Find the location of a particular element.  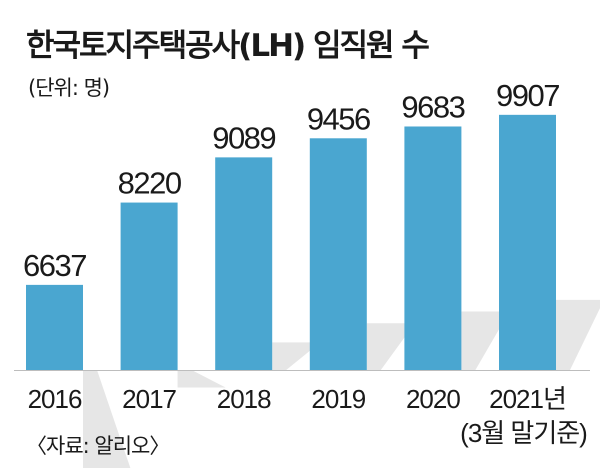

x-tick-label: 2016 is located at coordinates (55, 399).